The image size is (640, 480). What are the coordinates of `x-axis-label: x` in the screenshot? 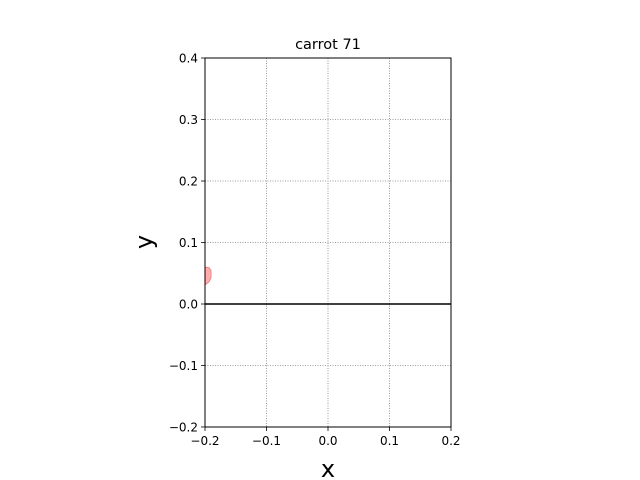 It's located at (328, 467).